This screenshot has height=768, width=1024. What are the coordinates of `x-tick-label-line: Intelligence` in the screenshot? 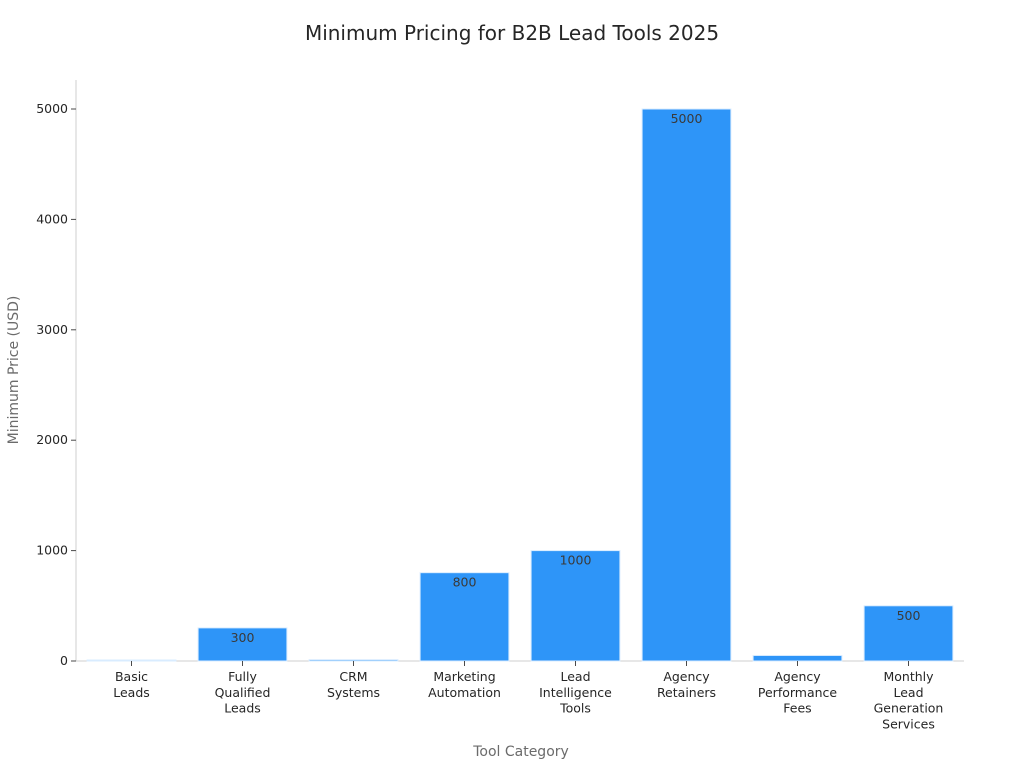 It's located at (575, 692).